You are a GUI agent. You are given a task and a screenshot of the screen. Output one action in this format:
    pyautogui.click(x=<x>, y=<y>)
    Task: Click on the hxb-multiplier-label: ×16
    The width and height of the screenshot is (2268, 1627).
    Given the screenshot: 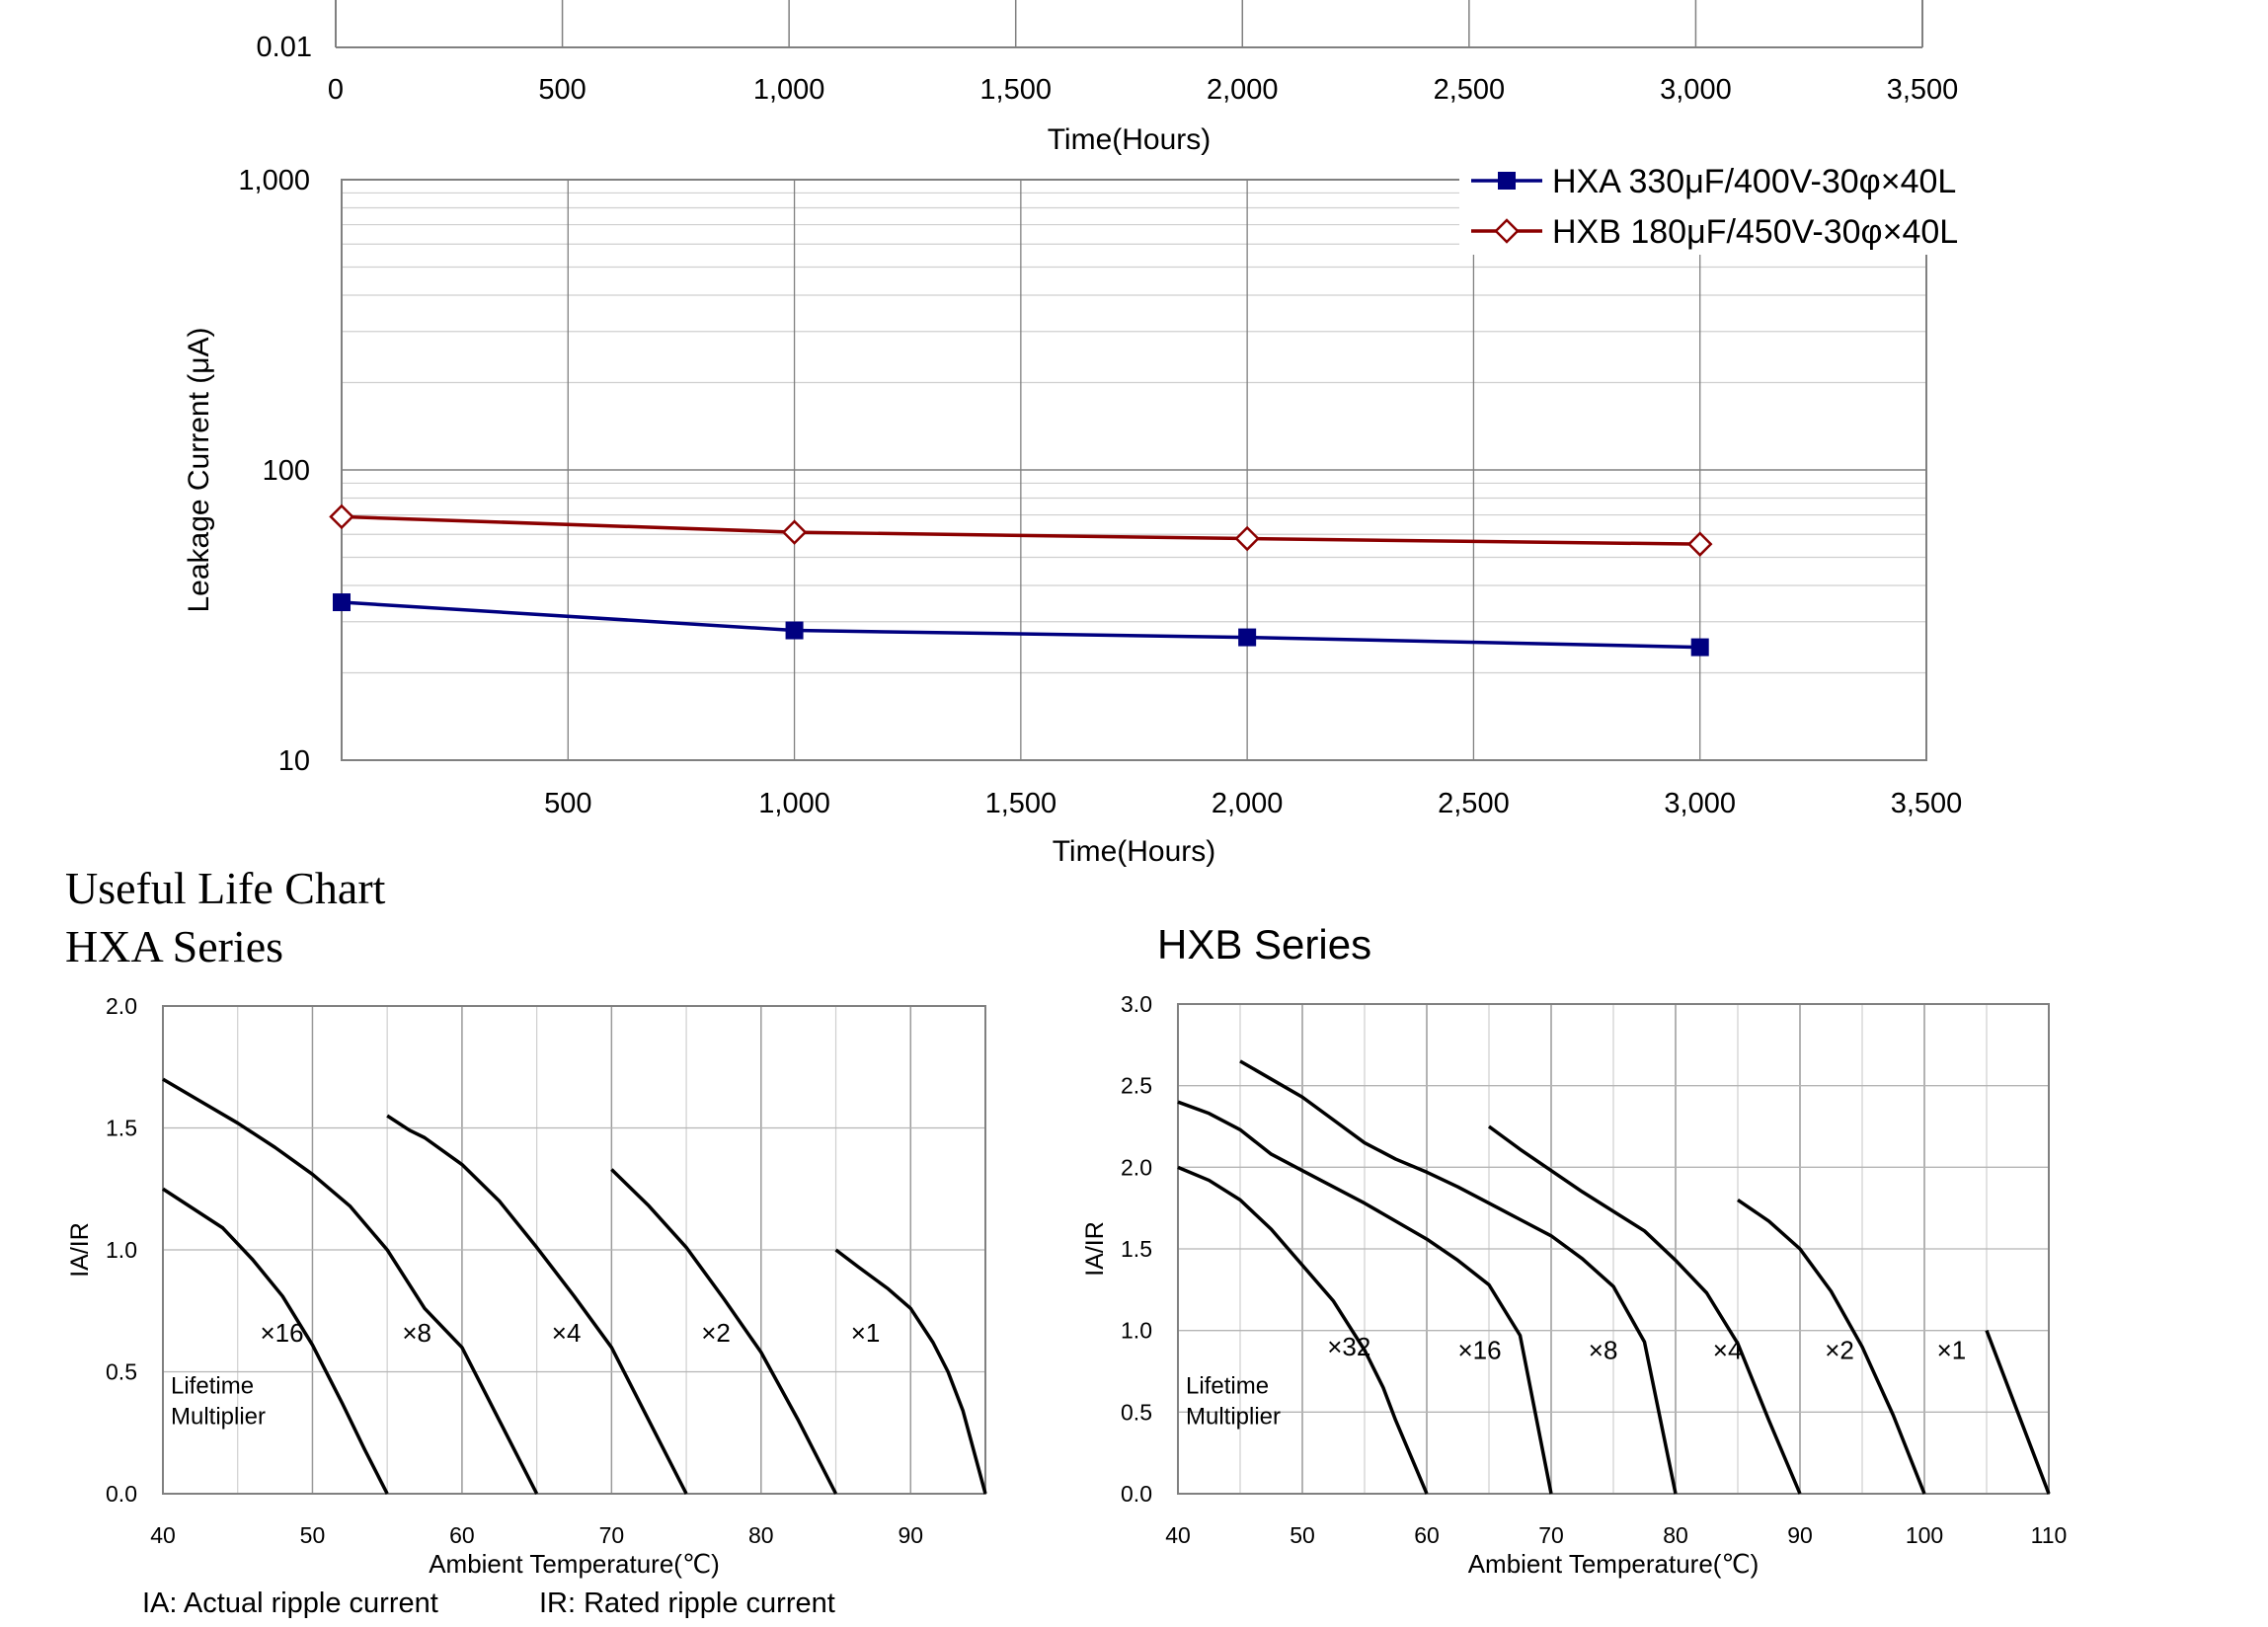 What is the action you would take?
    pyautogui.click(x=1480, y=1350)
    